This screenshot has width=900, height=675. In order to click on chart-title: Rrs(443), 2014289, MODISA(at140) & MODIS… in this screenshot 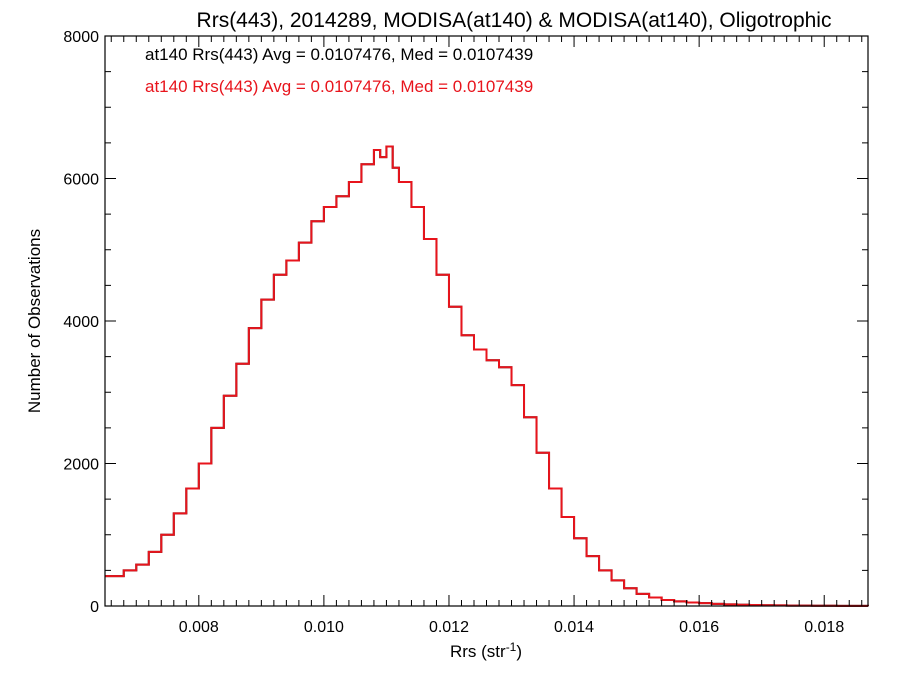, I will do `click(514, 20)`.